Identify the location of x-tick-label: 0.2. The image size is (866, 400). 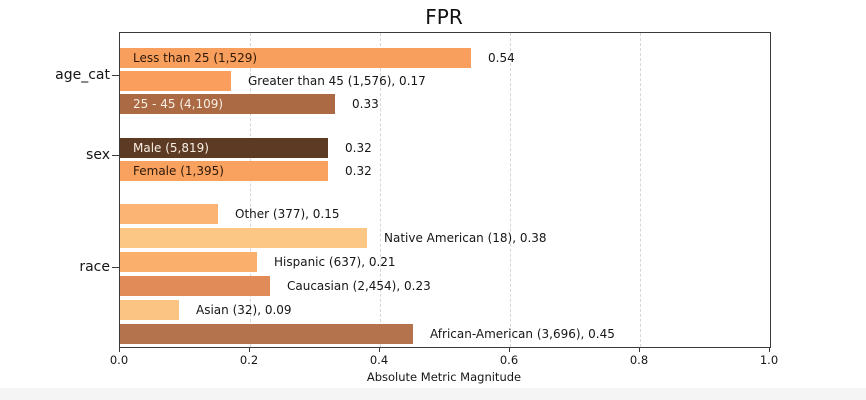
(249, 360).